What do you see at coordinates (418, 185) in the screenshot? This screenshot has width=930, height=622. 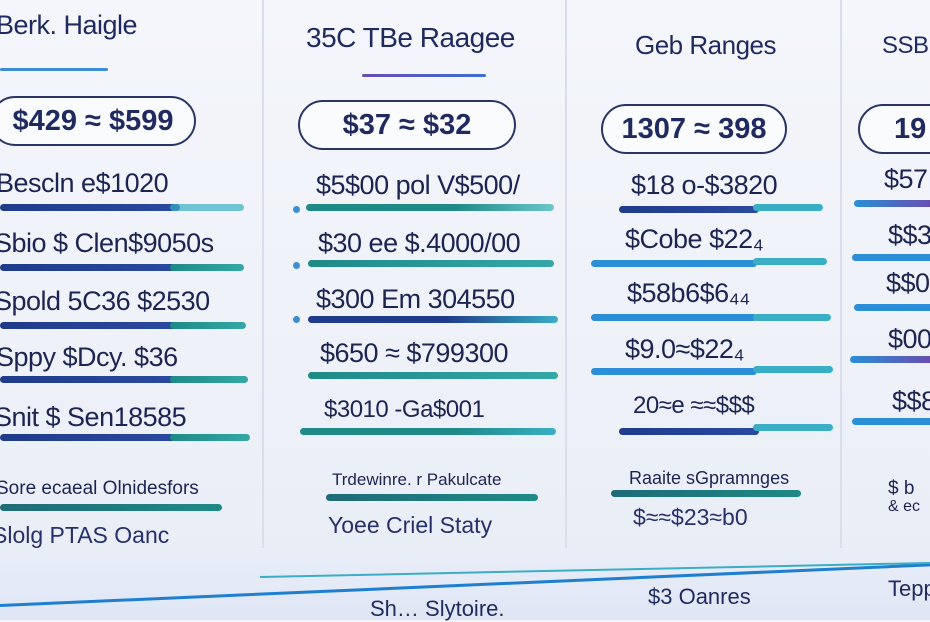 I see `price-row-label: $5$00 pol V$500/` at bounding box center [418, 185].